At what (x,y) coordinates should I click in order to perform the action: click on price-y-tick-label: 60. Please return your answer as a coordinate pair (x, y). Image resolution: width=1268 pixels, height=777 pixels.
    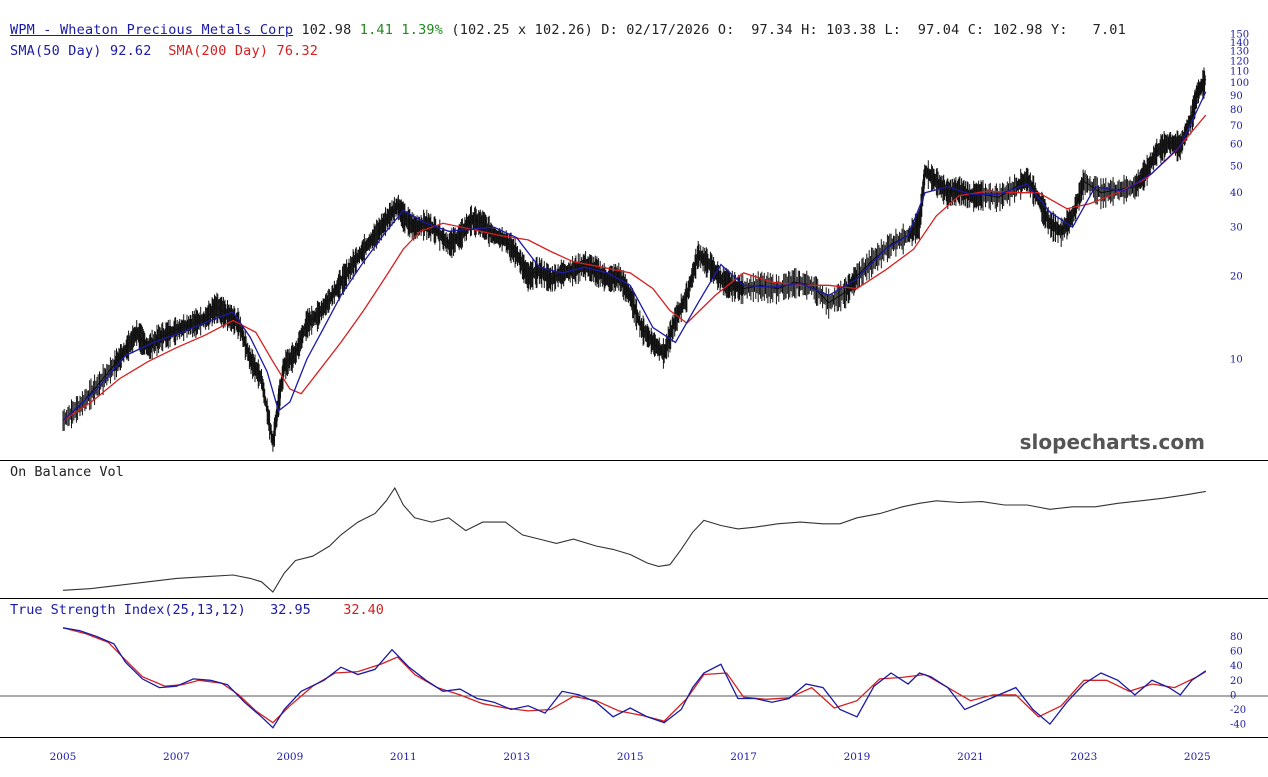
    Looking at the image, I should click on (1236, 145).